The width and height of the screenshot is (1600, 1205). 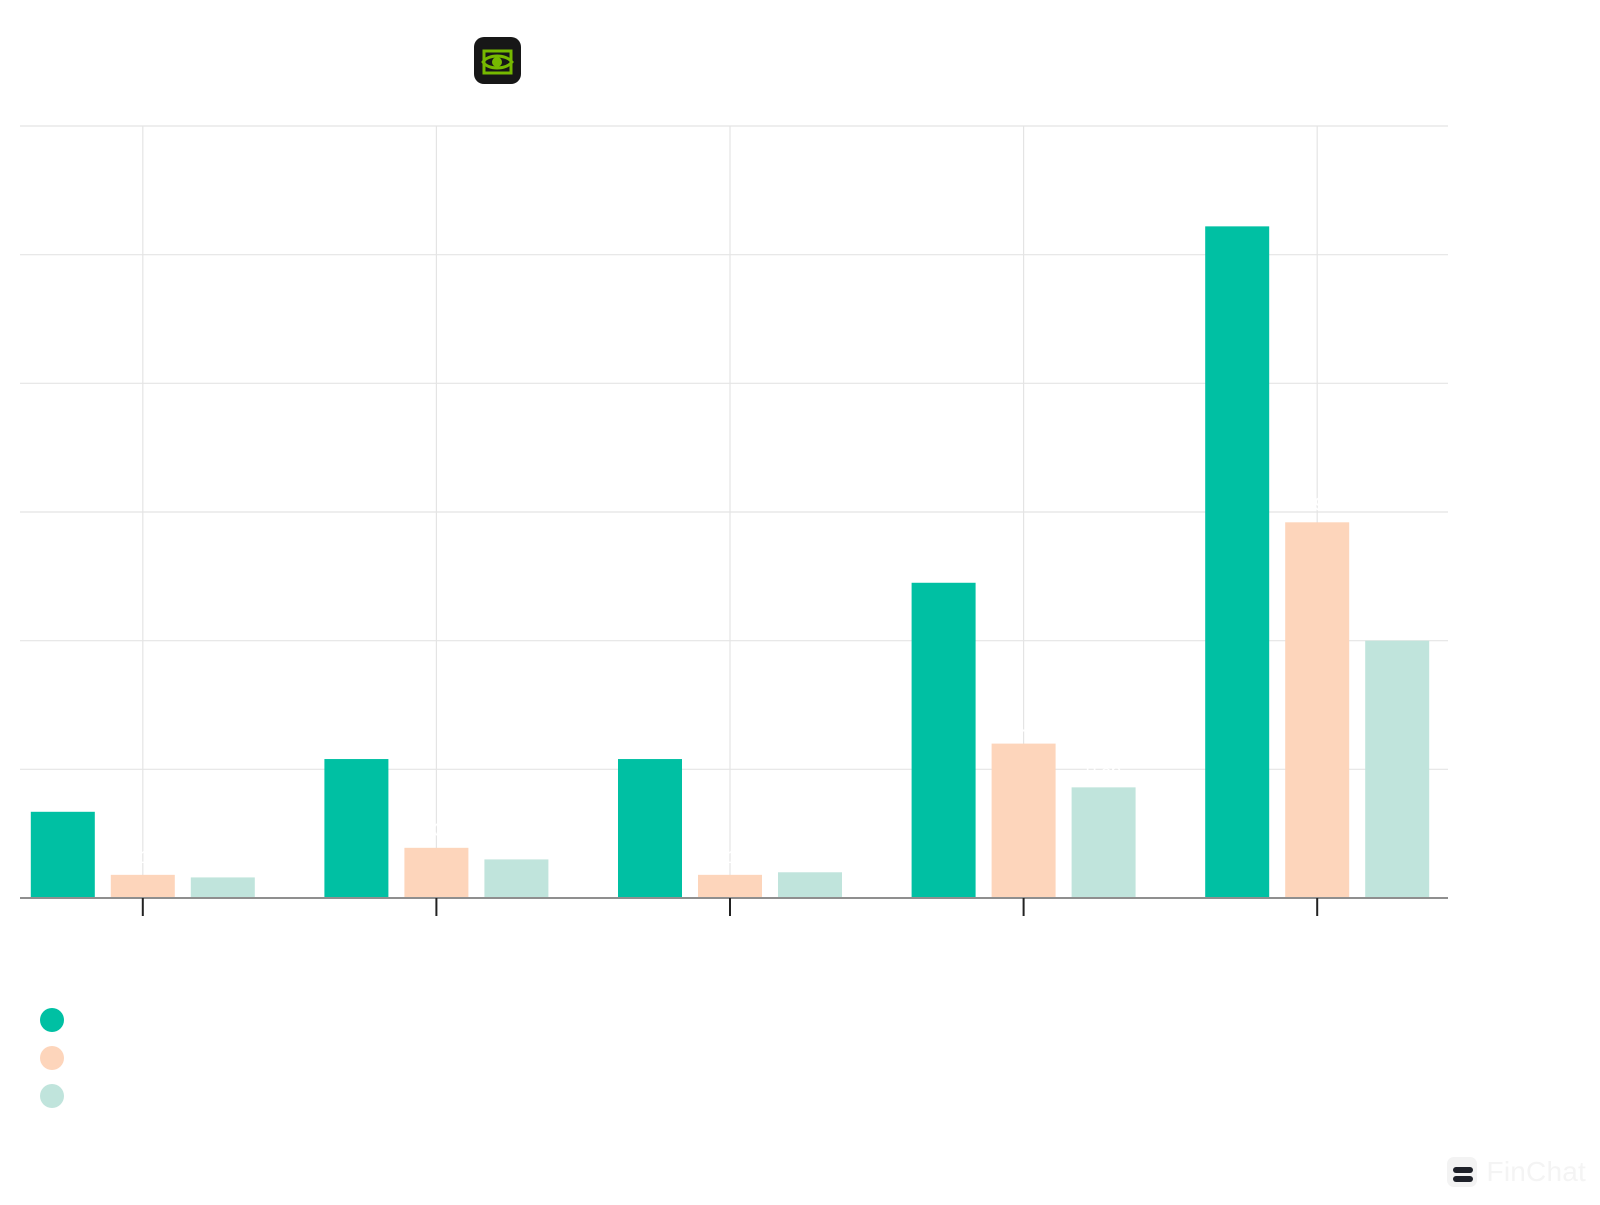 I want to click on brand-name: FinChat, so click(x=1536, y=1171).